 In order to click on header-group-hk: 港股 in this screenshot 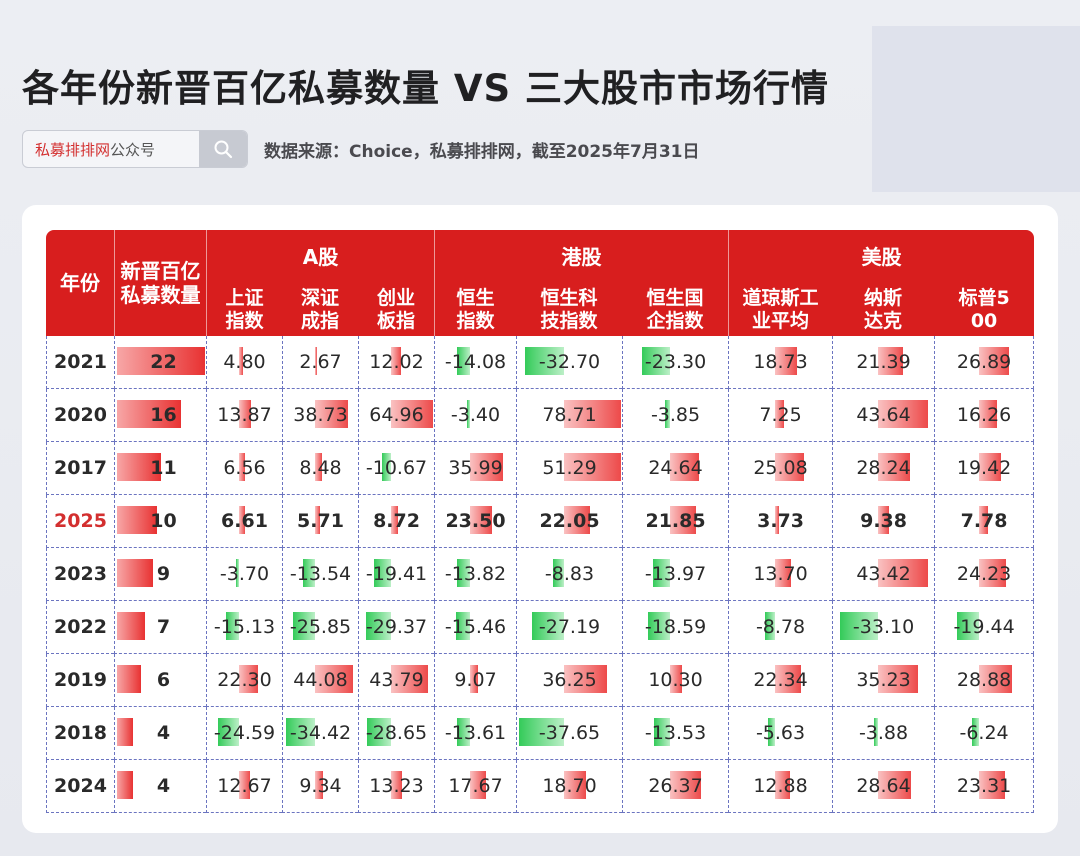, I will do `click(581, 257)`.